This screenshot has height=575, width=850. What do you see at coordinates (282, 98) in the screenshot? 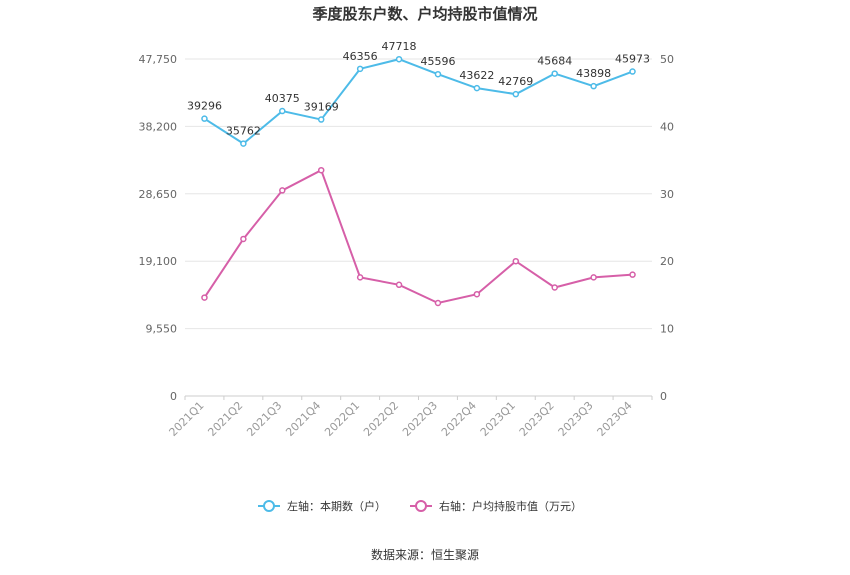
I see `data-label: 40375` at bounding box center [282, 98].